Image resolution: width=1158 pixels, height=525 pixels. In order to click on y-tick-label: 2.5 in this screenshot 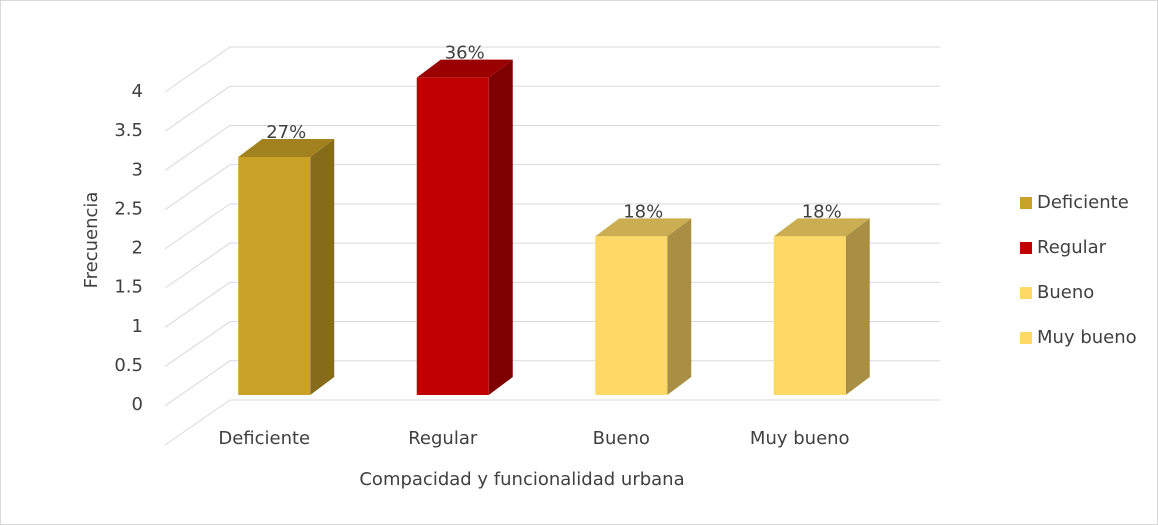, I will do `click(128, 208)`.